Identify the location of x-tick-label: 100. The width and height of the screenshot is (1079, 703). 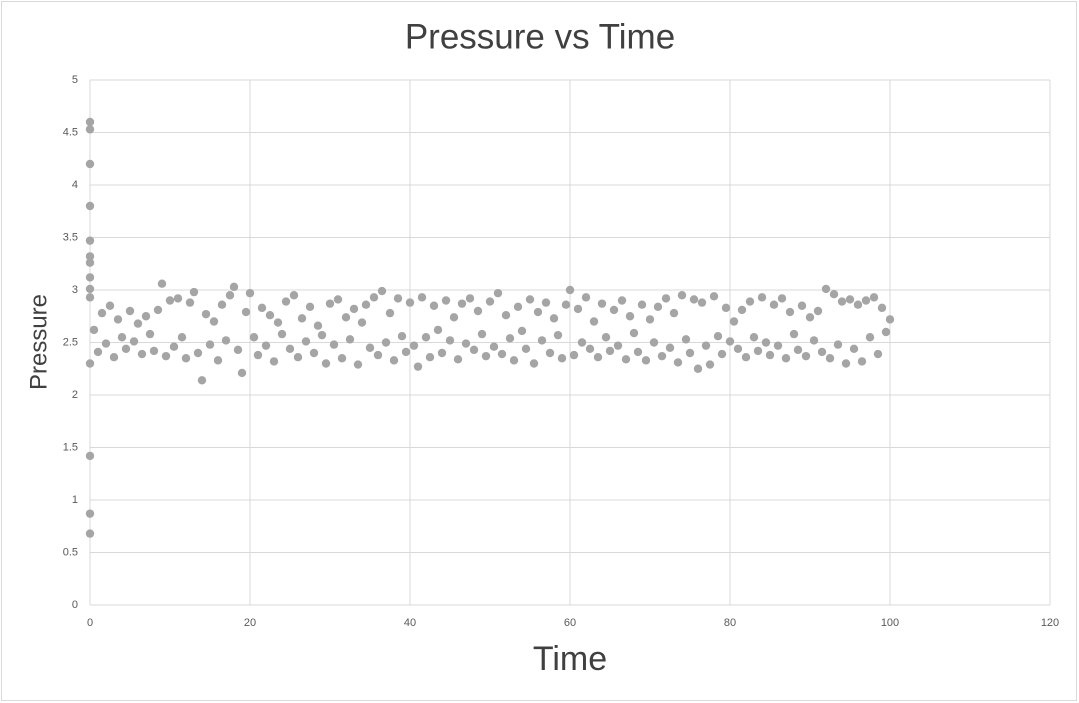
(890, 623).